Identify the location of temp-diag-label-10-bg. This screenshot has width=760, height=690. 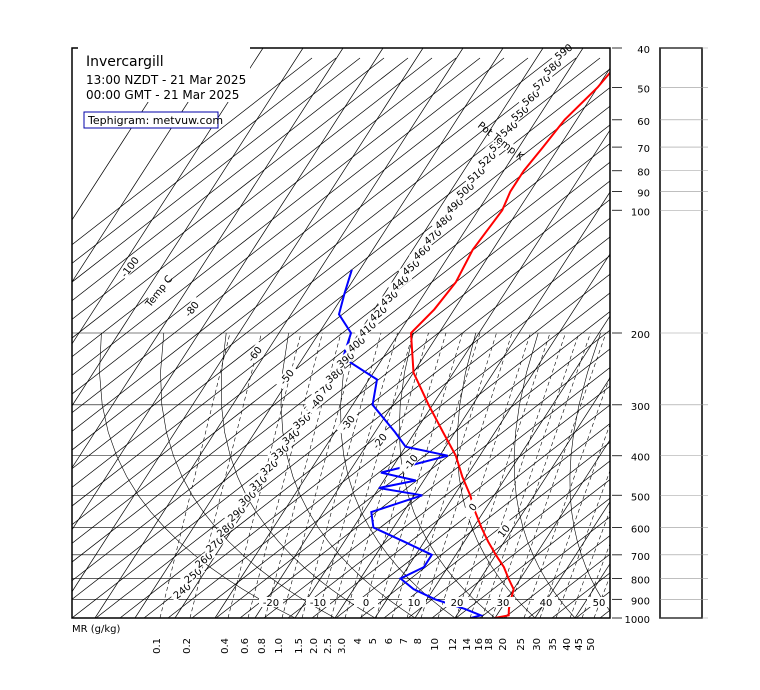
(503, 531).